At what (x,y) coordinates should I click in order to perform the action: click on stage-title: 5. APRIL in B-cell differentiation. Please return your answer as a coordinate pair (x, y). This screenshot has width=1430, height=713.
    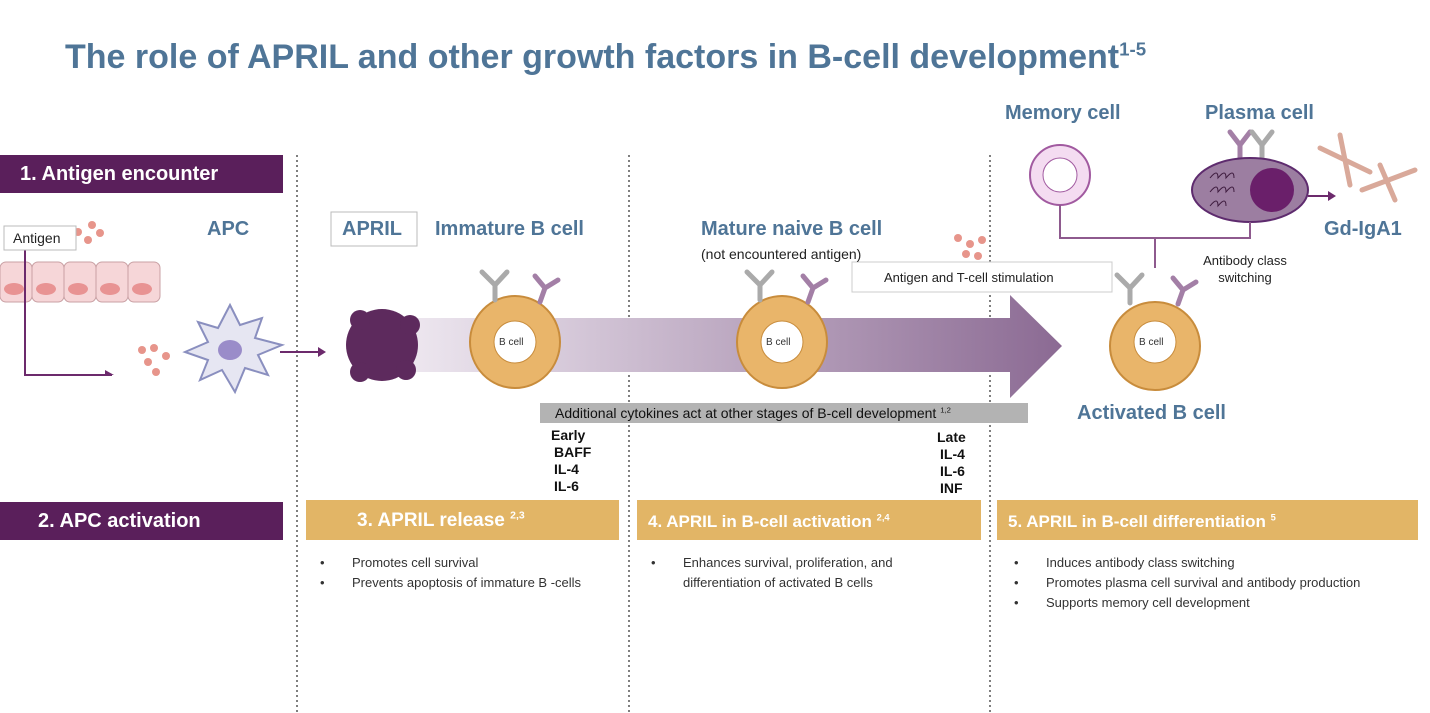
    Looking at the image, I should click on (1137, 521).